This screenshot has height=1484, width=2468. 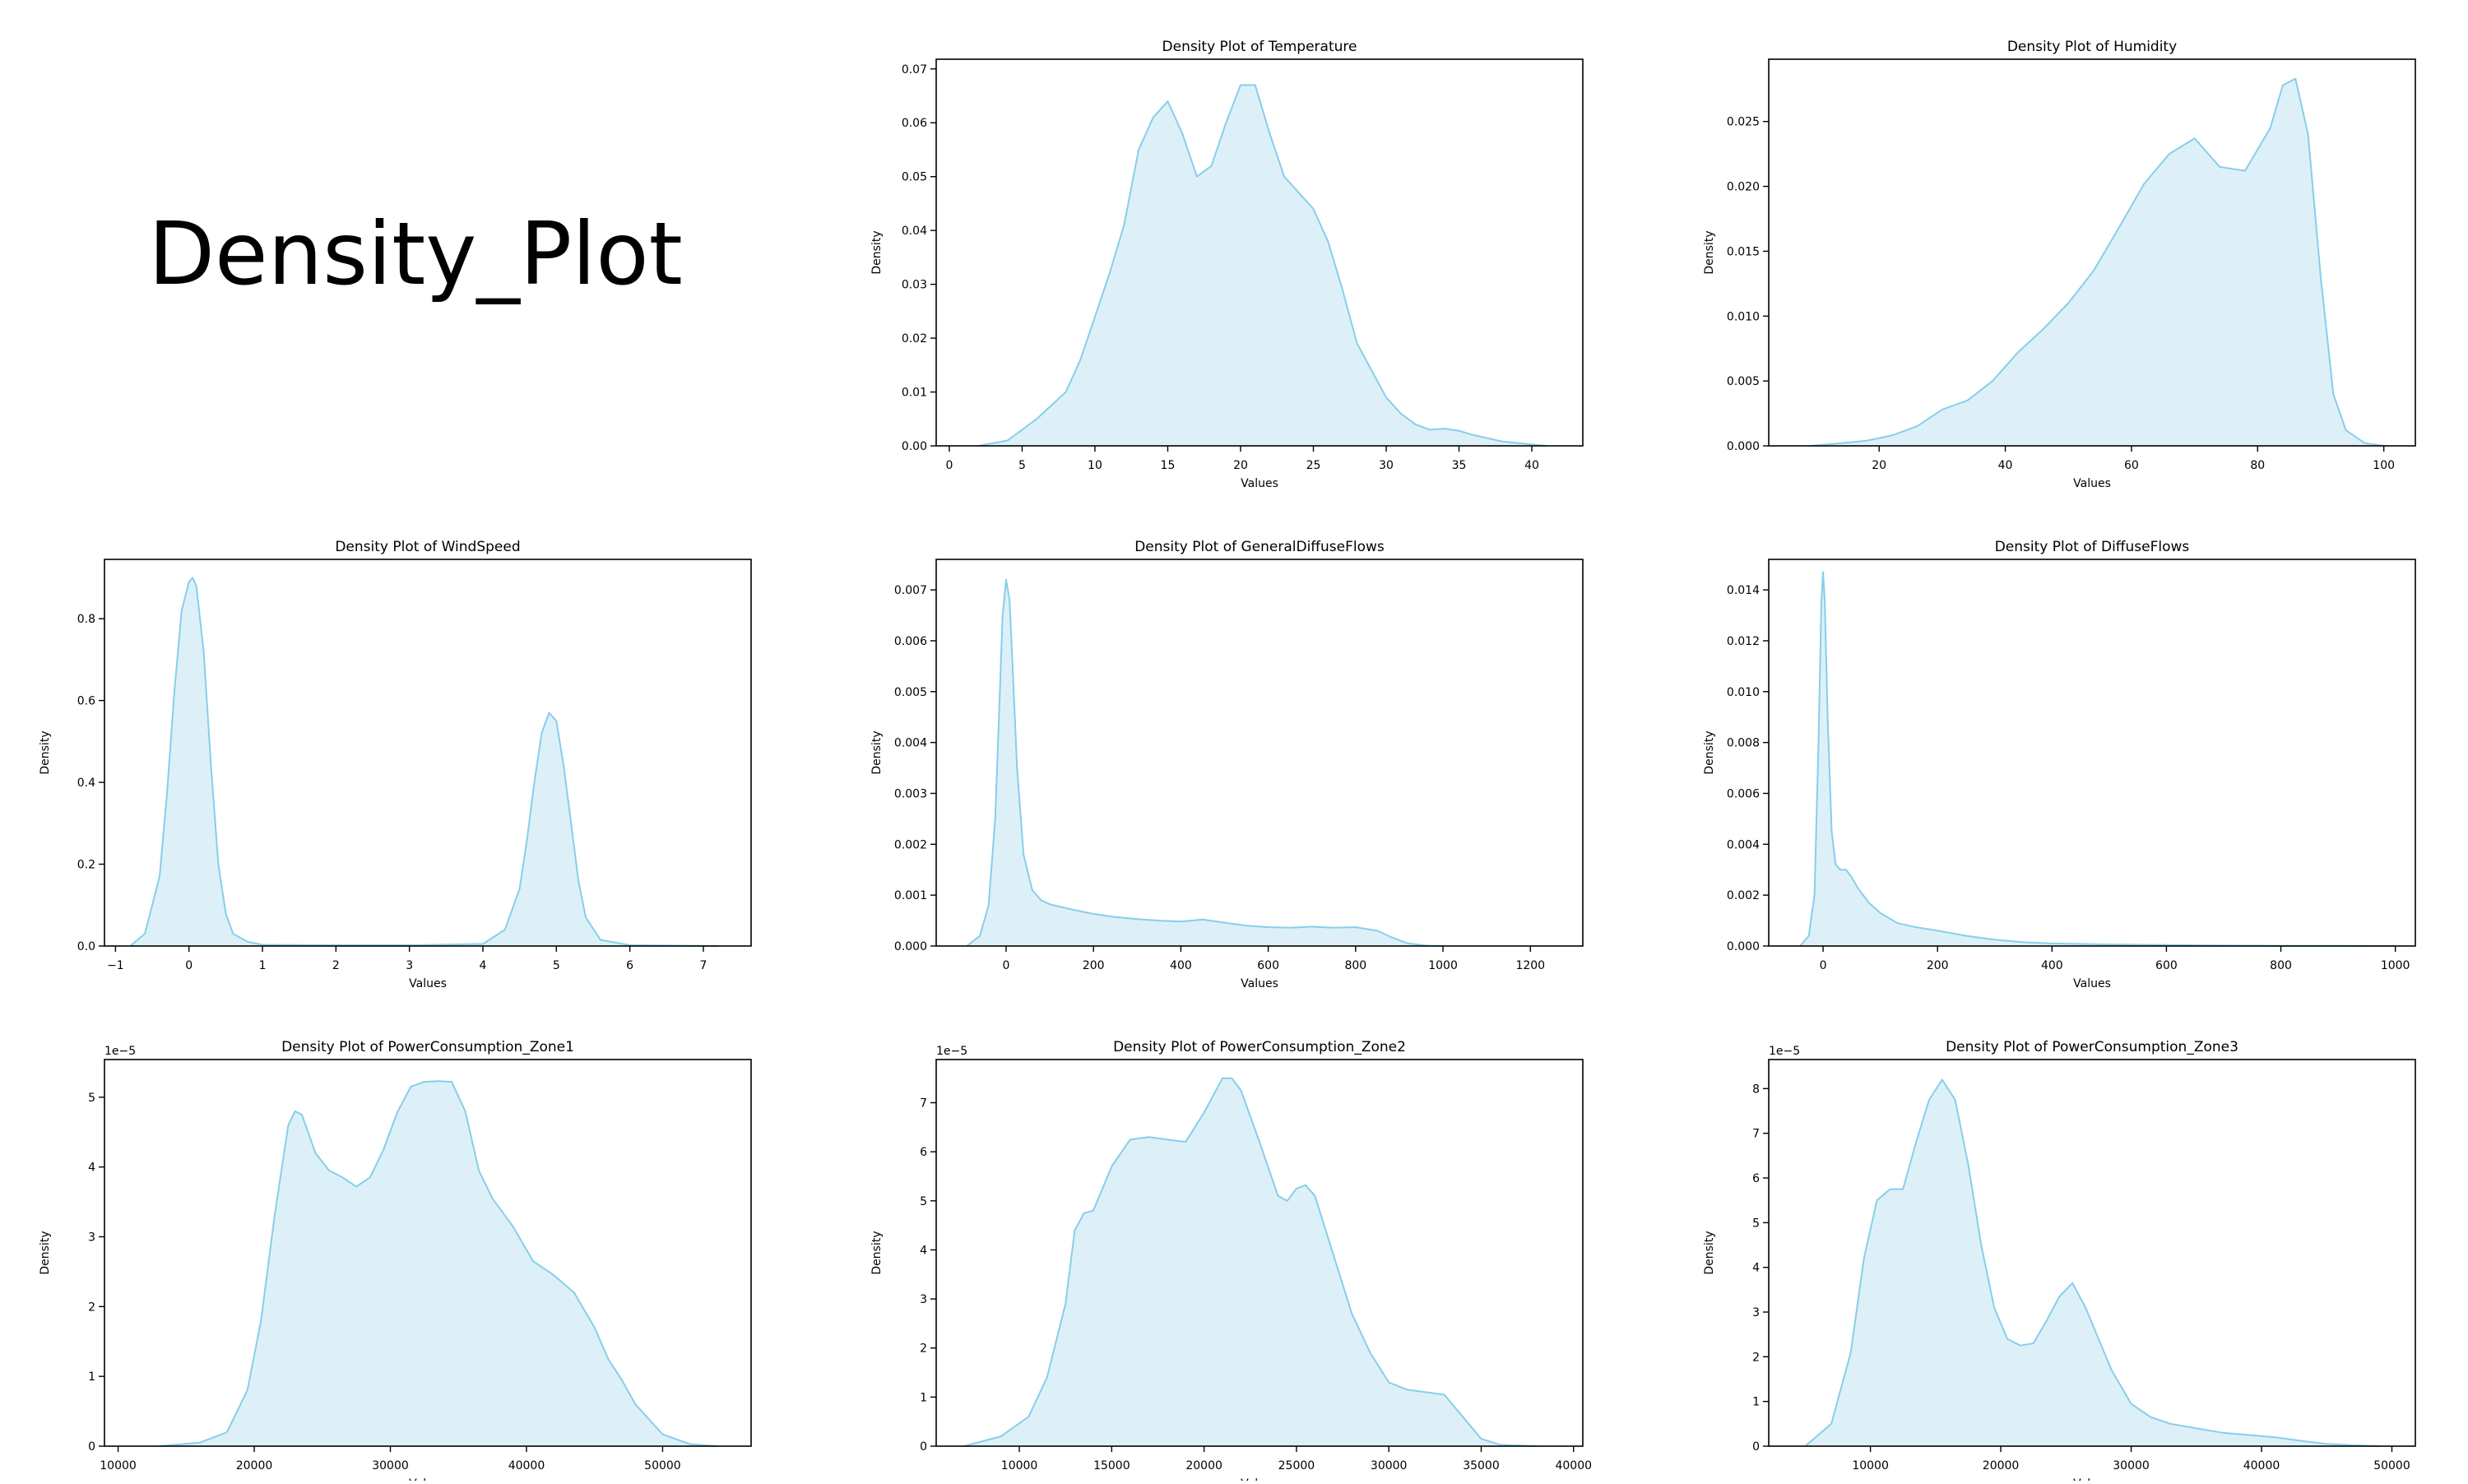 What do you see at coordinates (2384, 465) in the screenshot?
I see `x-tick-label: 100` at bounding box center [2384, 465].